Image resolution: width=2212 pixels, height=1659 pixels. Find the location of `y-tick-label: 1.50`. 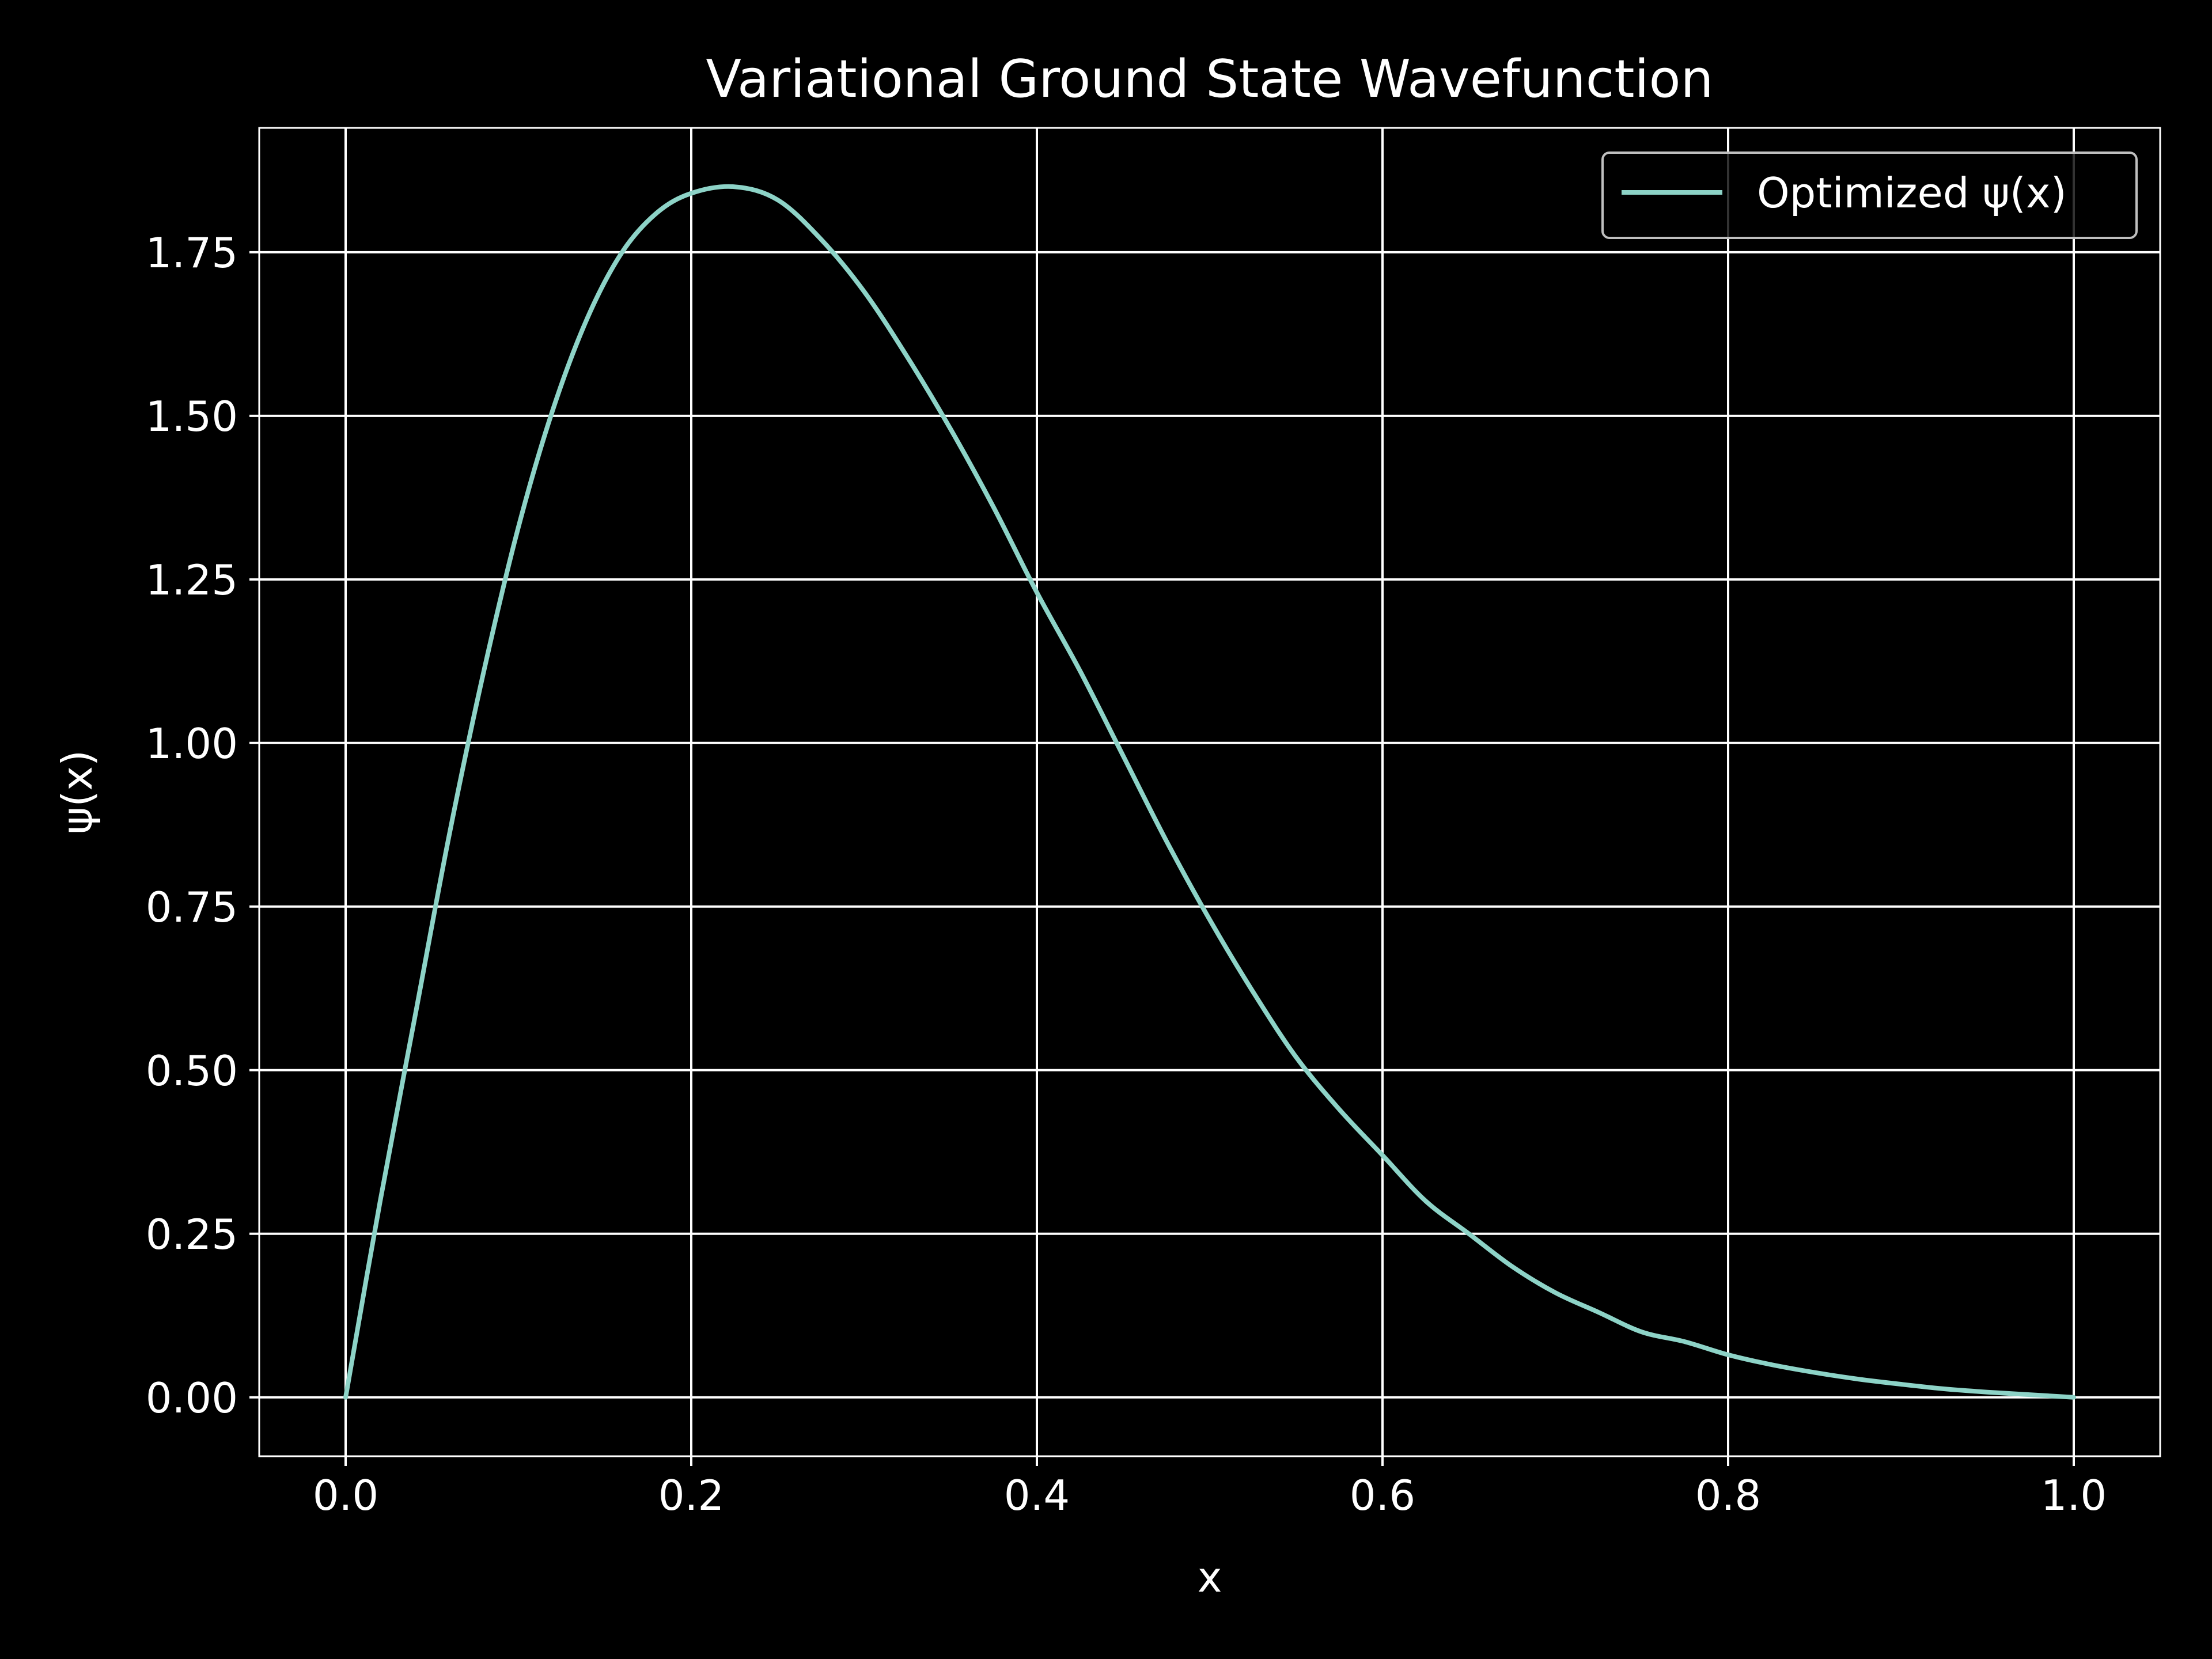

y-tick-label: 1.50 is located at coordinates (192, 416).